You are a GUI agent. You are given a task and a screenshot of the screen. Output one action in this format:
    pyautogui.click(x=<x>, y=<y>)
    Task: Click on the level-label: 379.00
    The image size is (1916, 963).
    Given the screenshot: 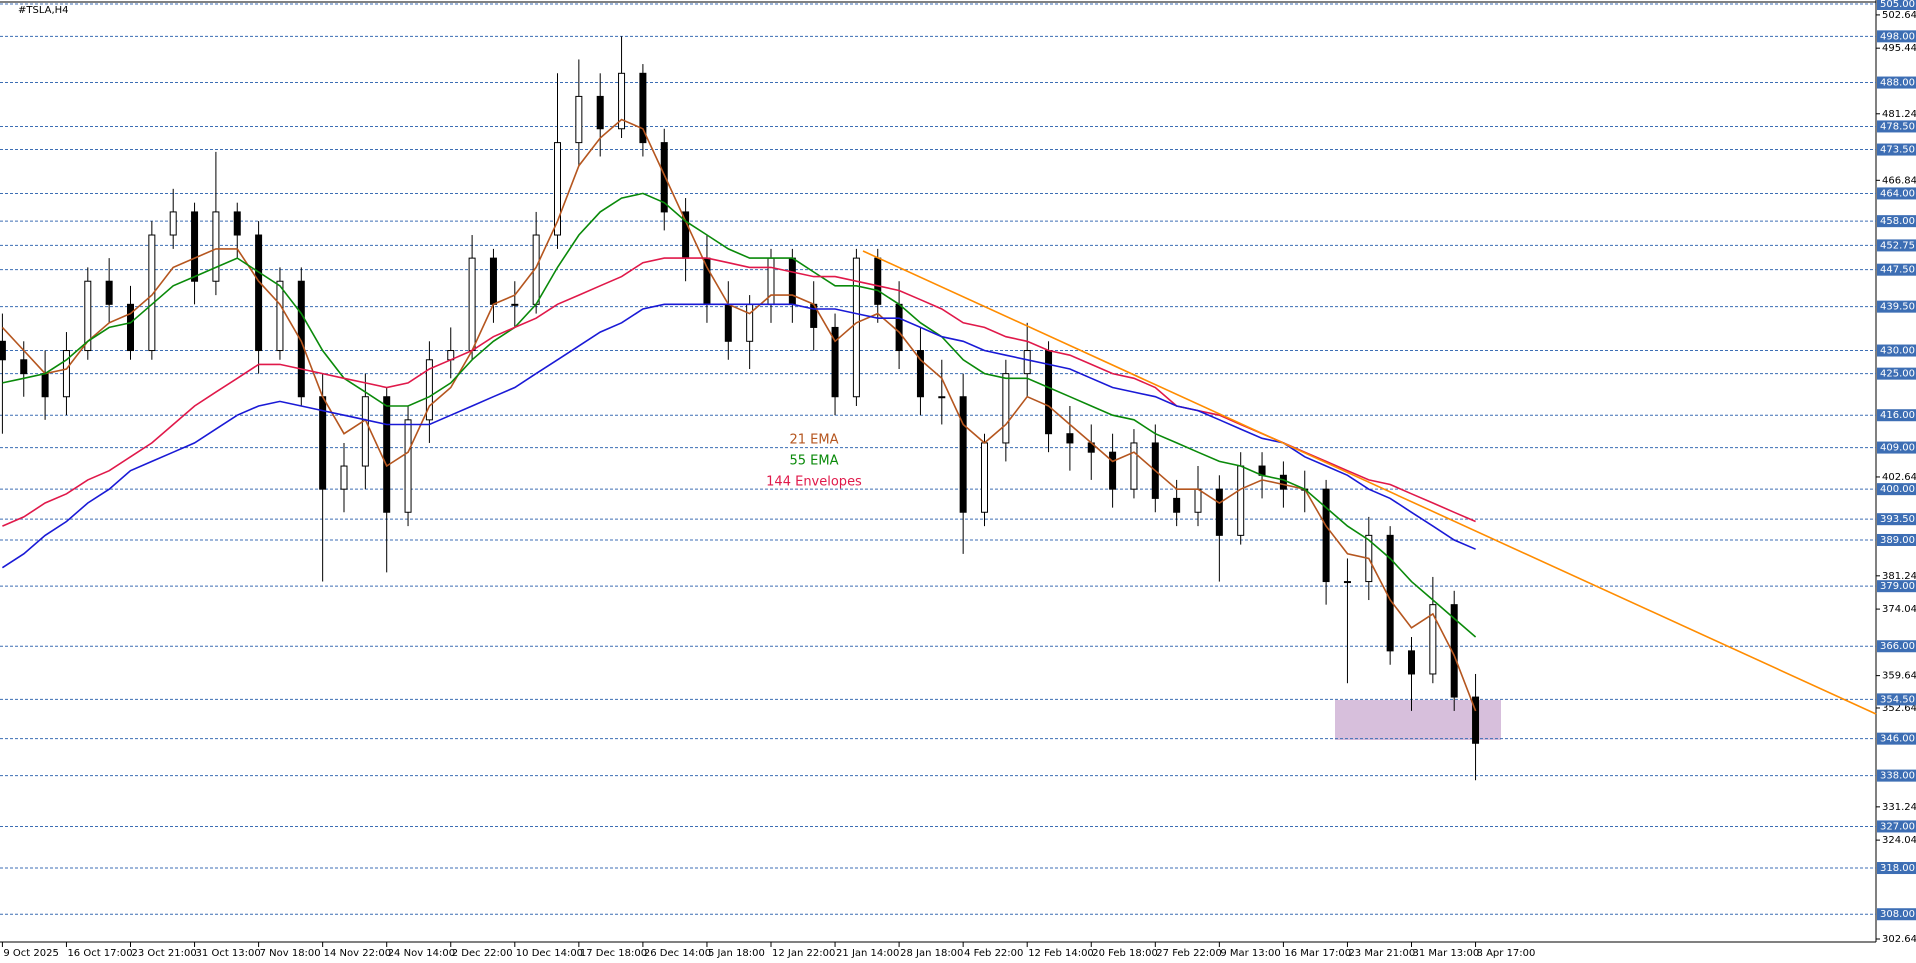 What is the action you would take?
    pyautogui.click(x=1897, y=586)
    